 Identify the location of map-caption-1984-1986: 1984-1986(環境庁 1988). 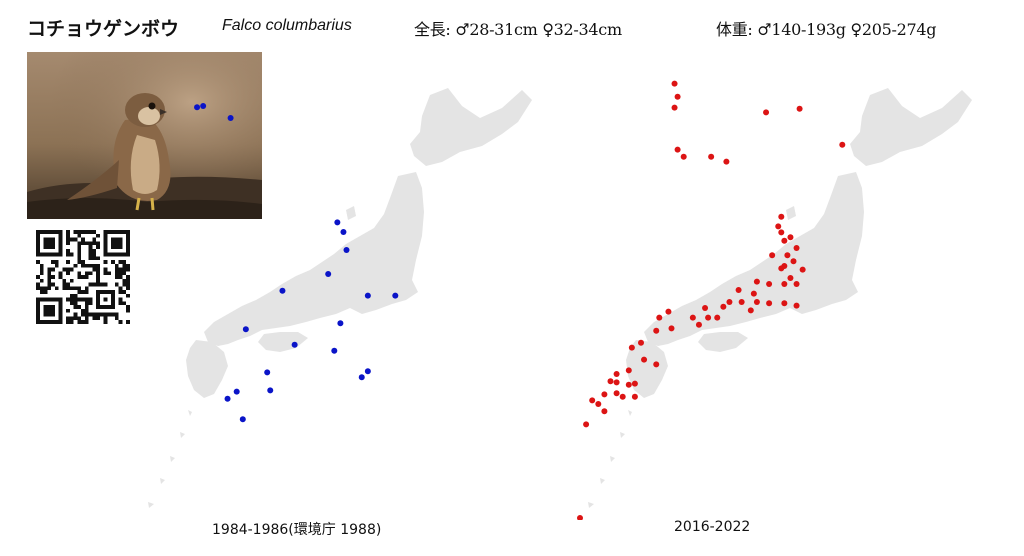
(297, 530).